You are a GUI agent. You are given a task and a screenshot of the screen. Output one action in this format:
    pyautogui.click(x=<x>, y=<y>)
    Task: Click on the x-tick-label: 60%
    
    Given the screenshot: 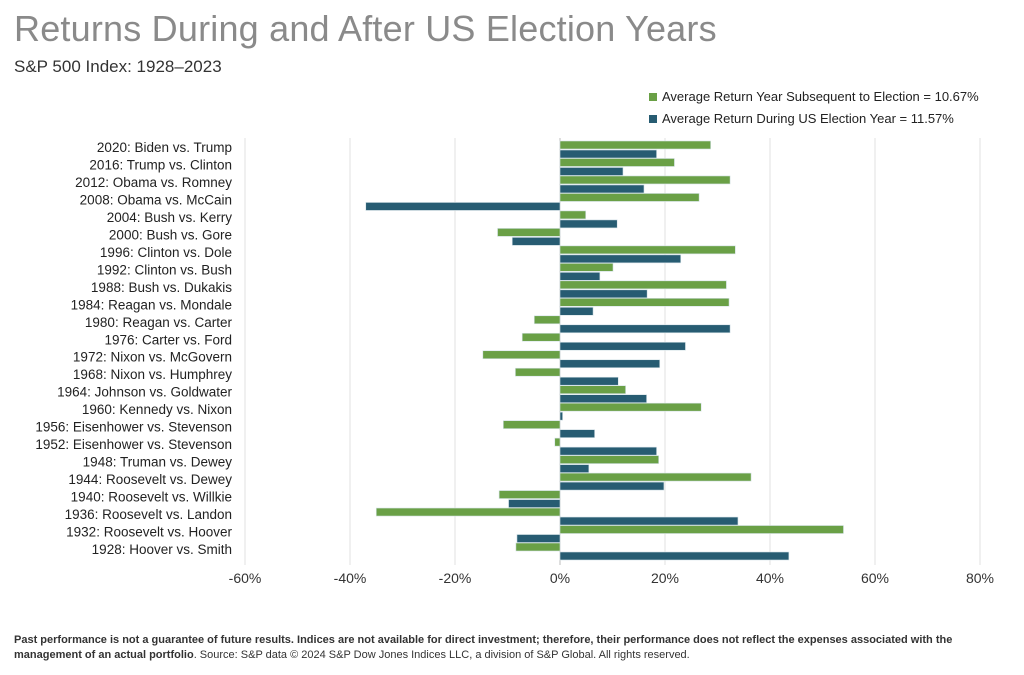 What is the action you would take?
    pyautogui.click(x=875, y=578)
    